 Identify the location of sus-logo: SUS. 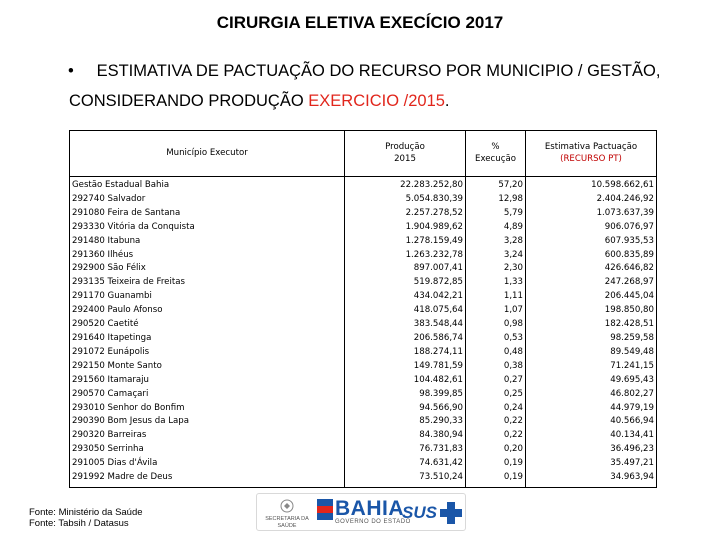
(435, 514).